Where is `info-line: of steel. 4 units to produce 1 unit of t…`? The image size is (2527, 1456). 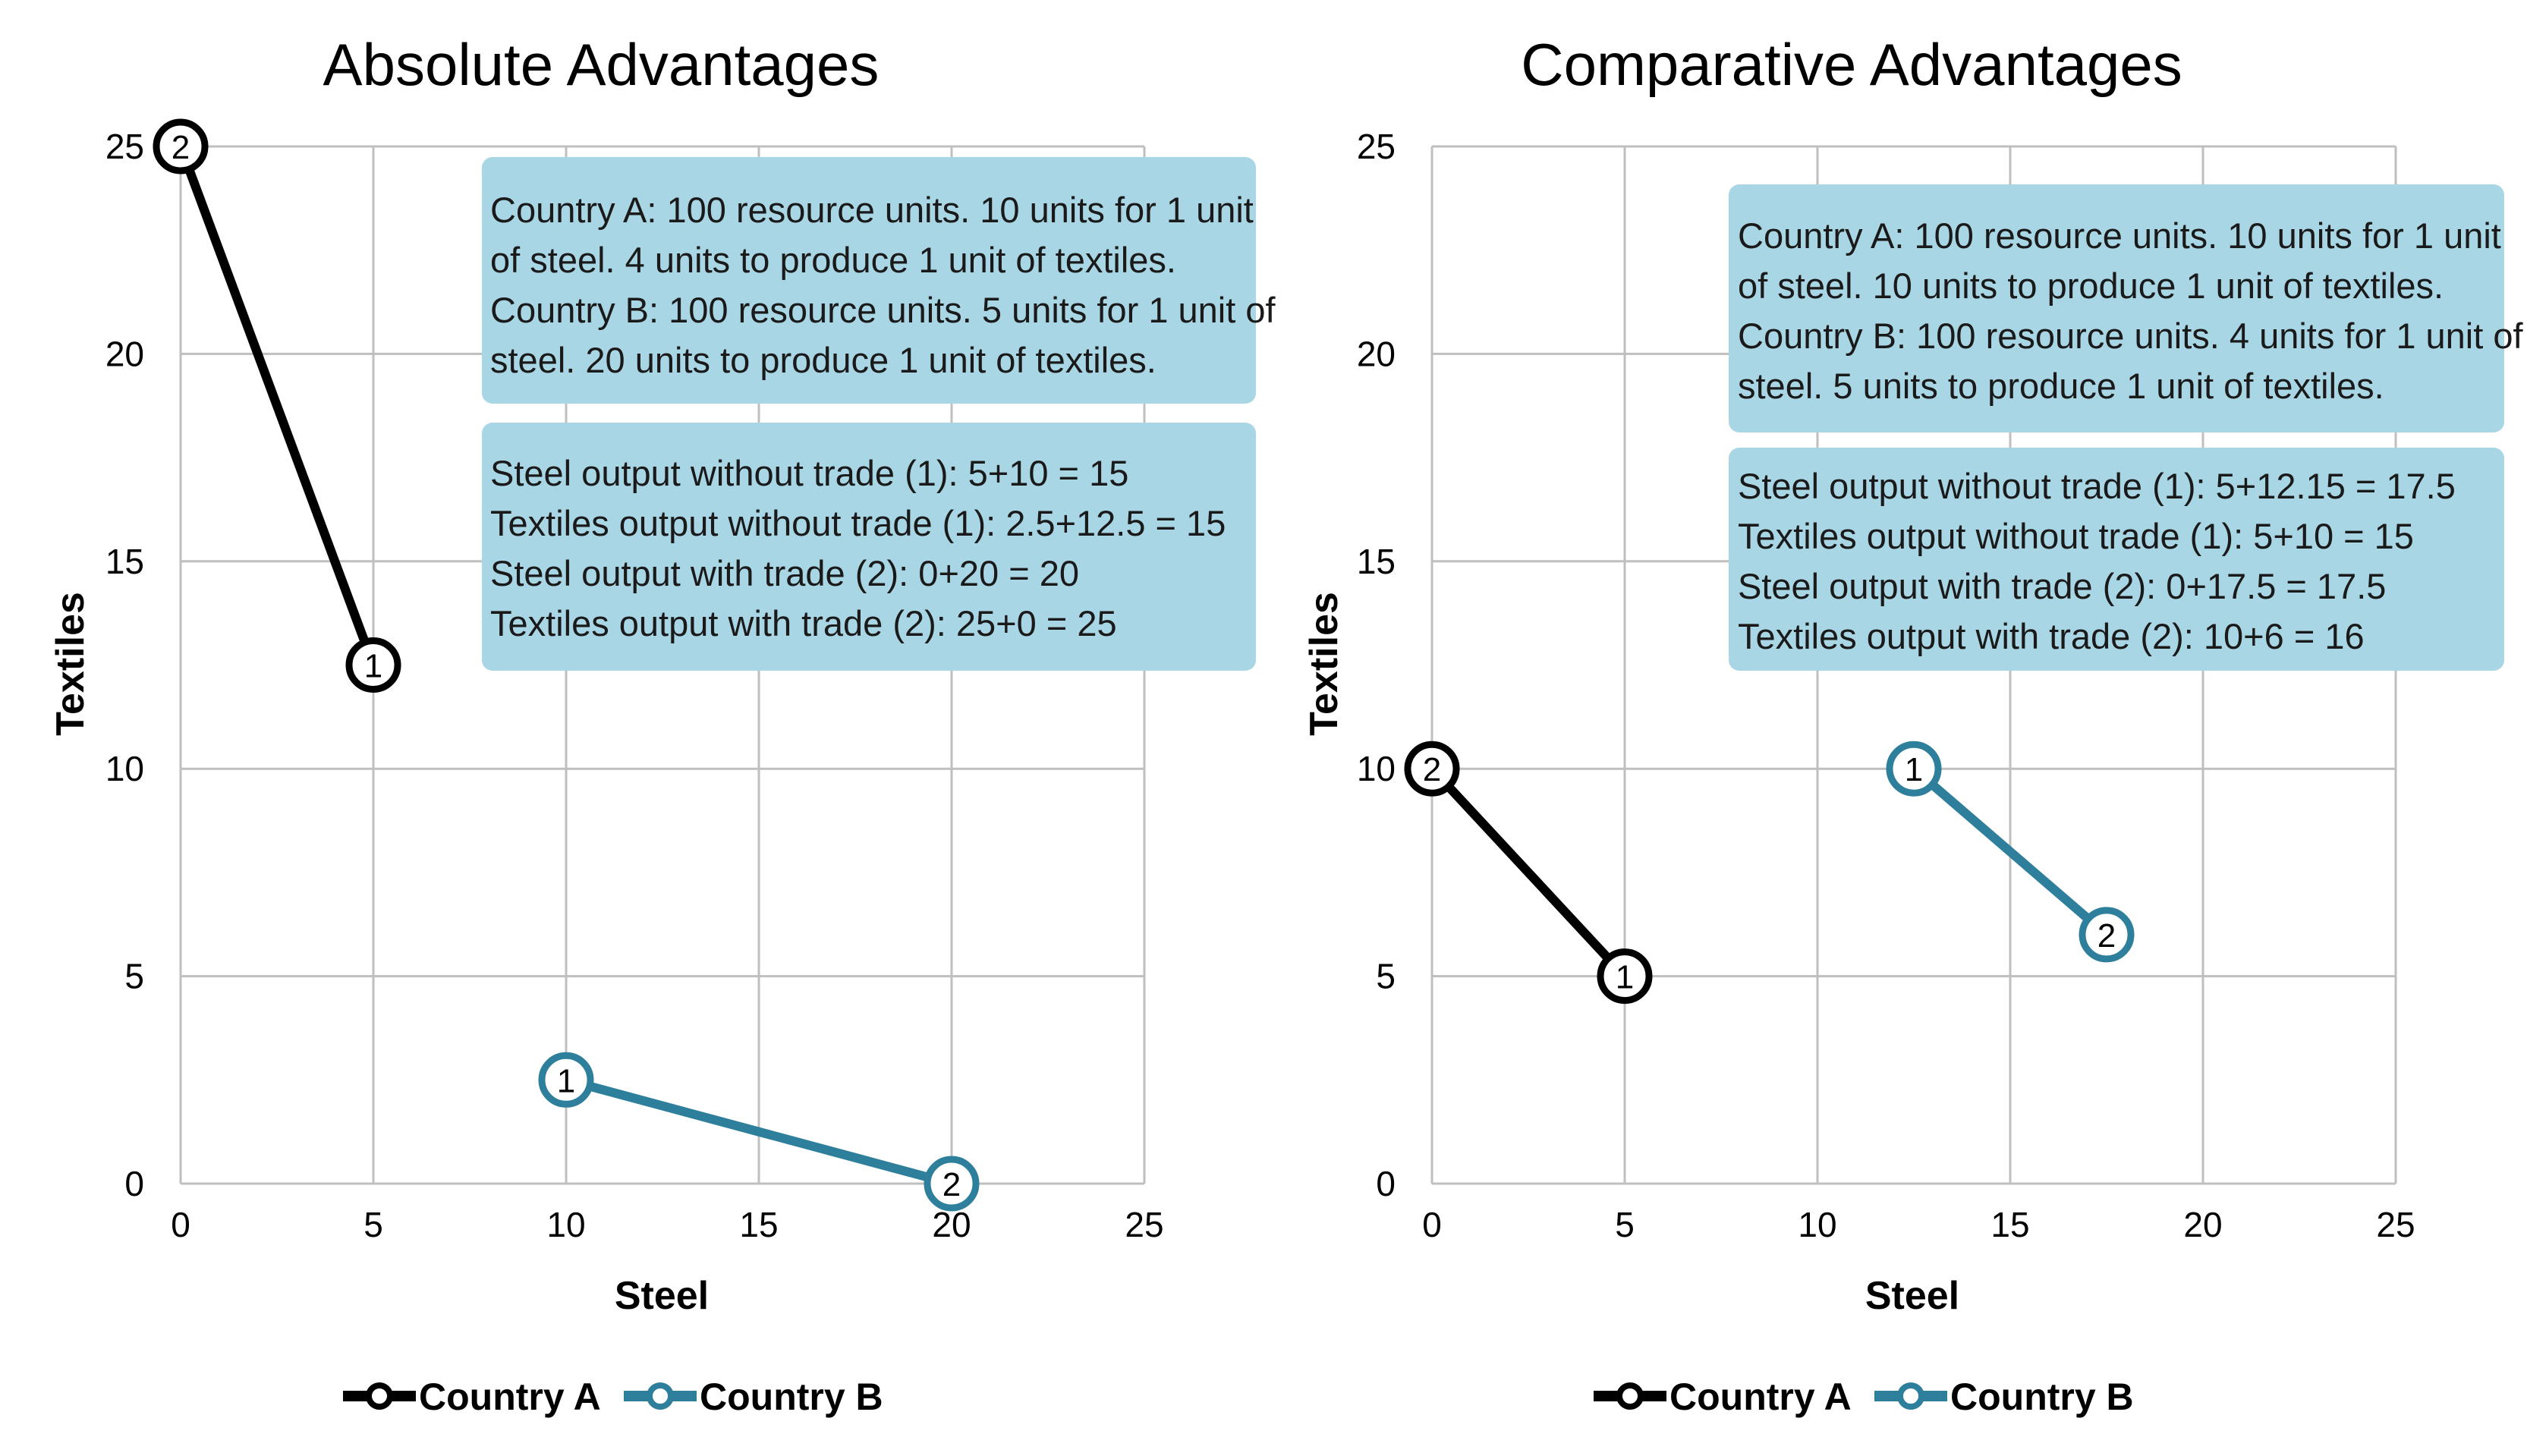 info-line: of steel. 4 units to produce 1 unit of t… is located at coordinates (833, 260).